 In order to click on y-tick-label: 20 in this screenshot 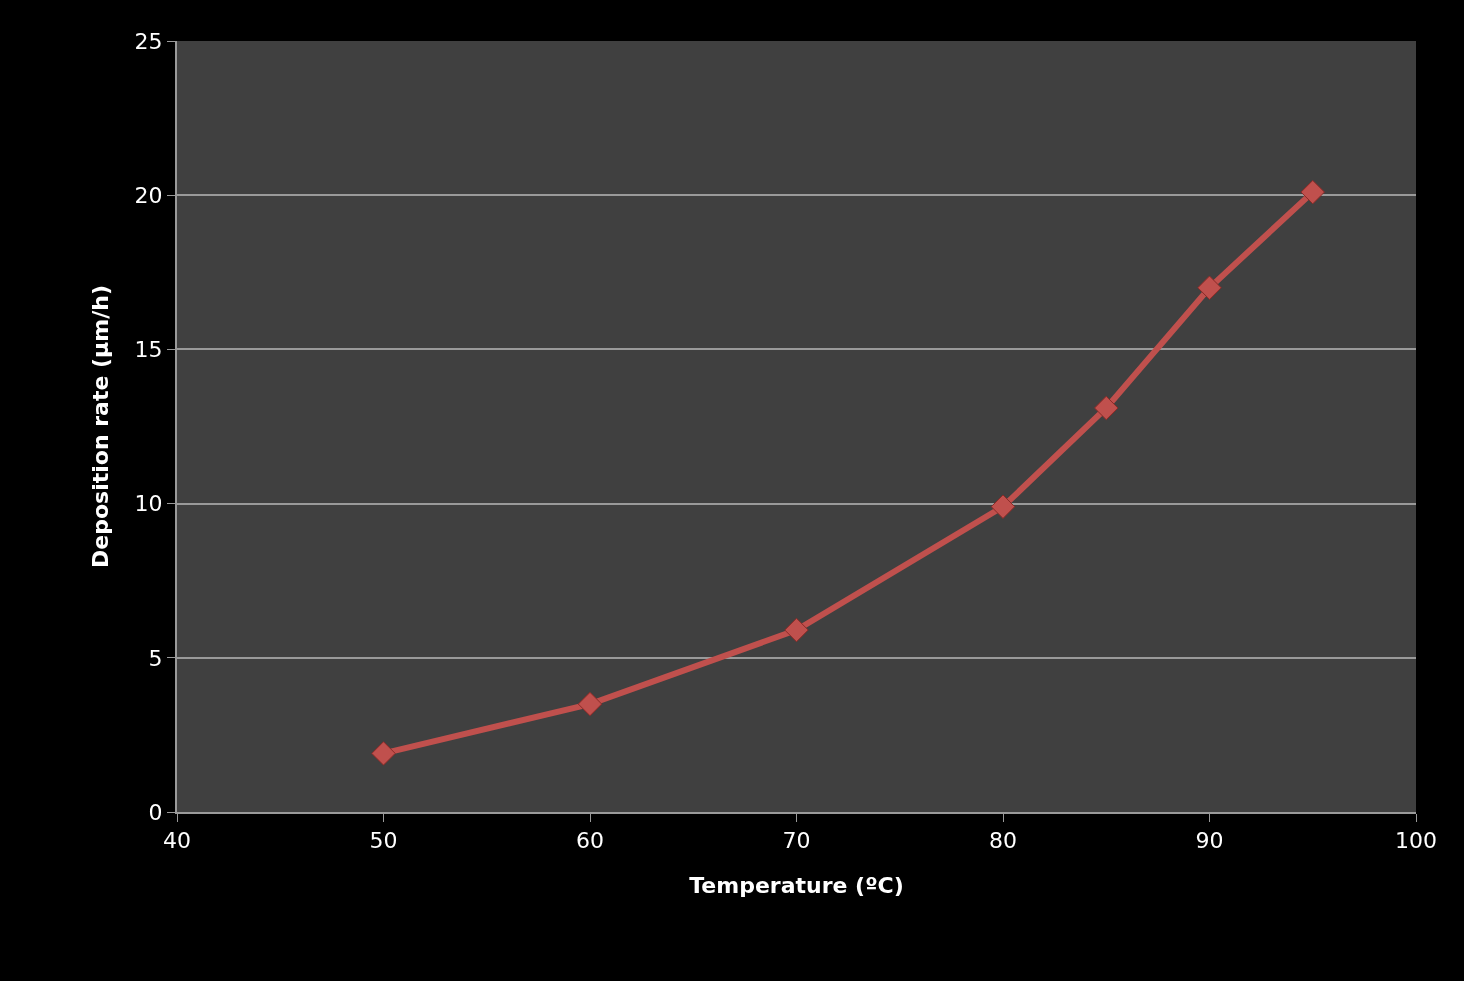, I will do `click(148, 195)`.